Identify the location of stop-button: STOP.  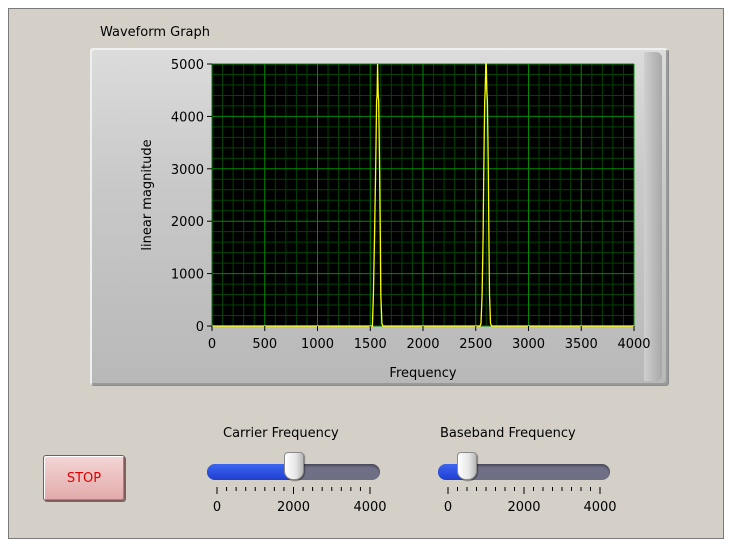
(84, 478).